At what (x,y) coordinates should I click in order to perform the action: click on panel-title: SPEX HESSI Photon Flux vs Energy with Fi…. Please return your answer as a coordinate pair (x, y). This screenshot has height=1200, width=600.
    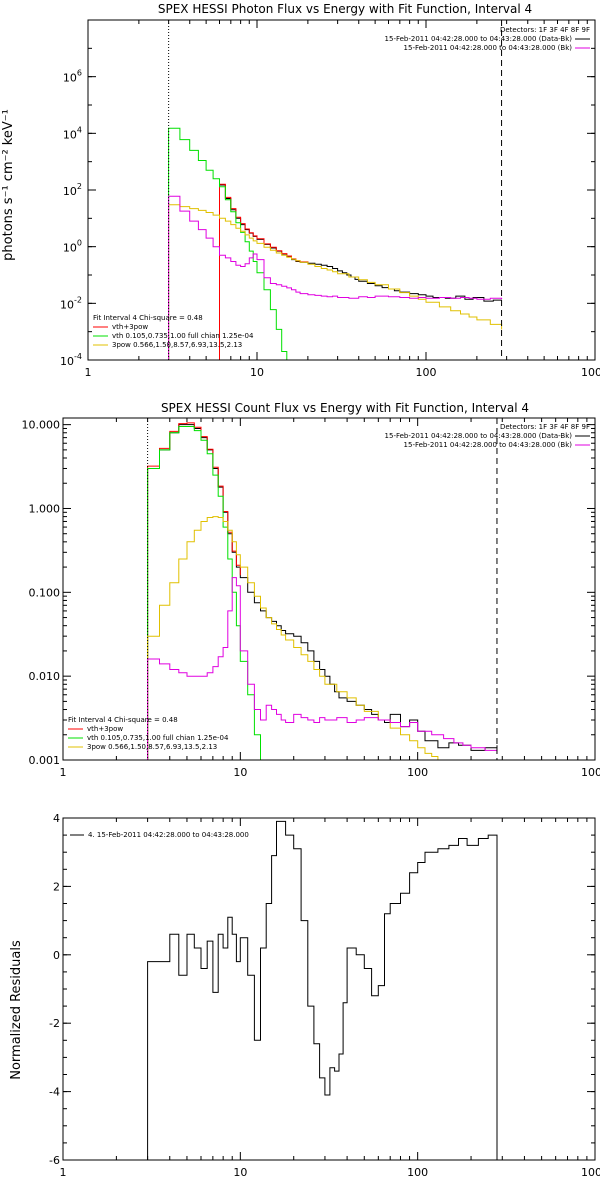
    Looking at the image, I should click on (345, 9).